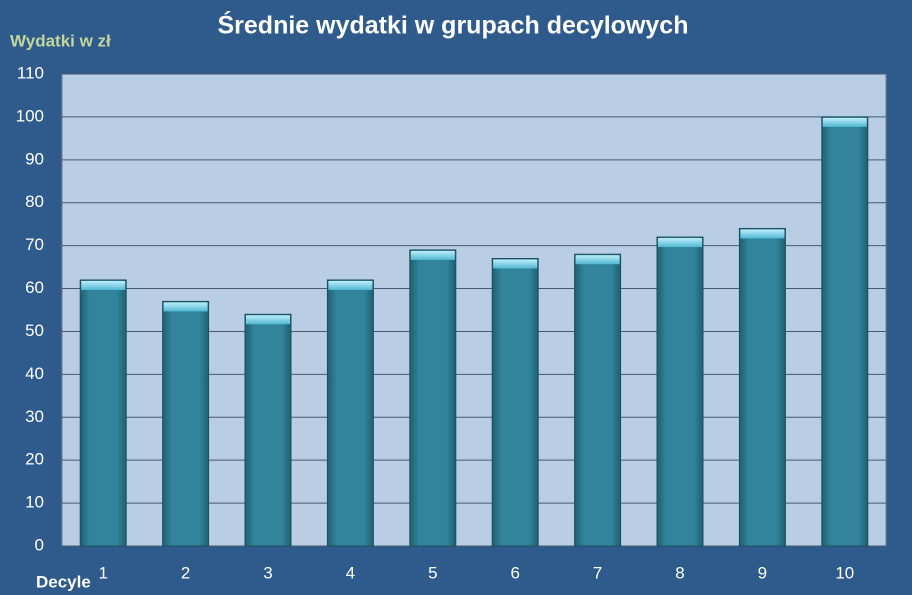 Image resolution: width=912 pixels, height=595 pixels. What do you see at coordinates (514, 572) in the screenshot?
I see `x-tick-label: 6` at bounding box center [514, 572].